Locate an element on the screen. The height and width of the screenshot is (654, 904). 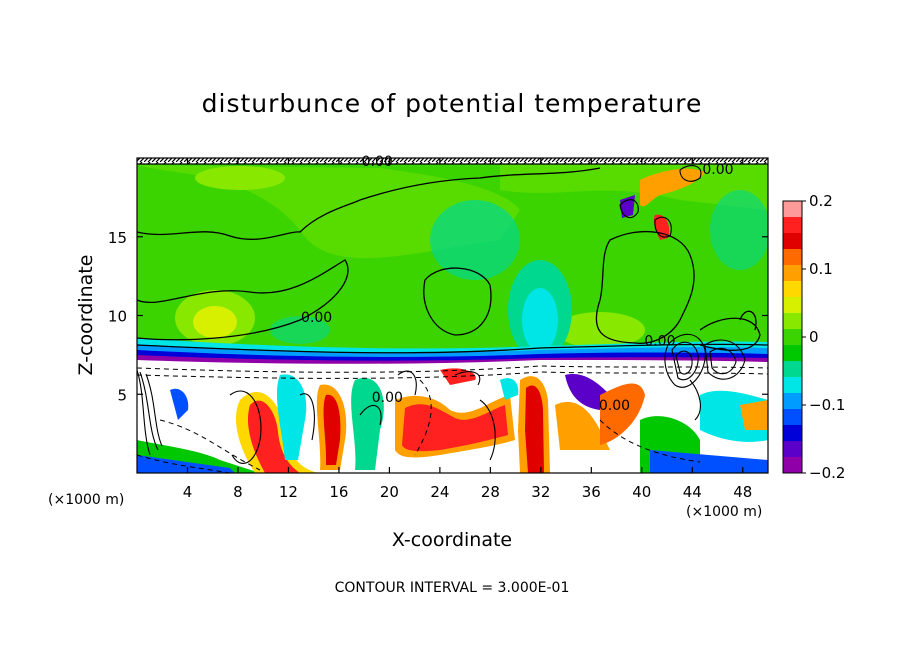
colorbar-tick-label: −0.2 is located at coordinates (827, 473).